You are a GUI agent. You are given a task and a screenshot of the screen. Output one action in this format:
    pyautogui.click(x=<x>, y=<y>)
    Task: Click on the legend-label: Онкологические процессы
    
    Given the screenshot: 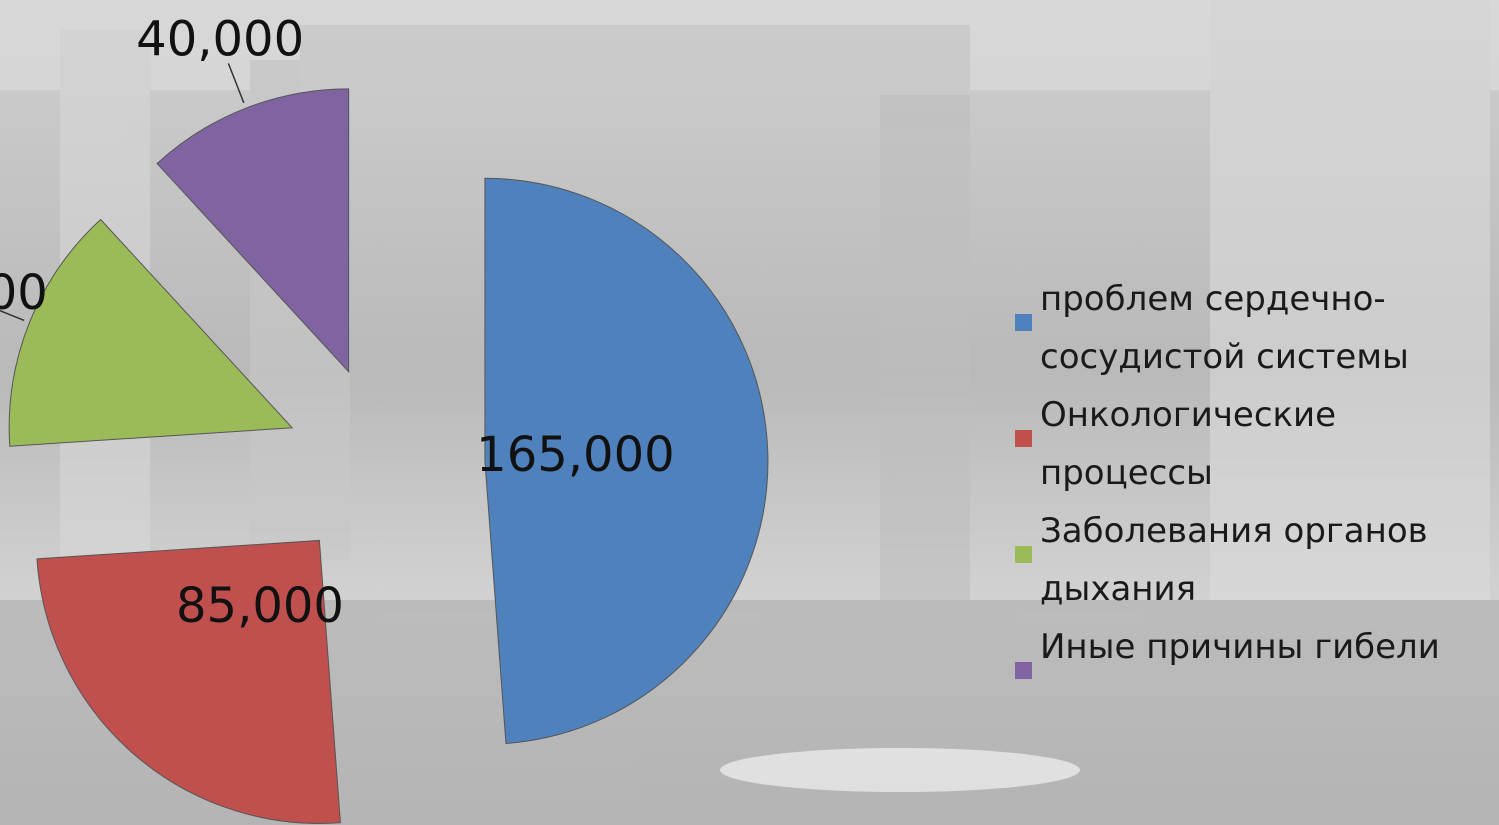 What is the action you would take?
    pyautogui.click(x=1188, y=444)
    